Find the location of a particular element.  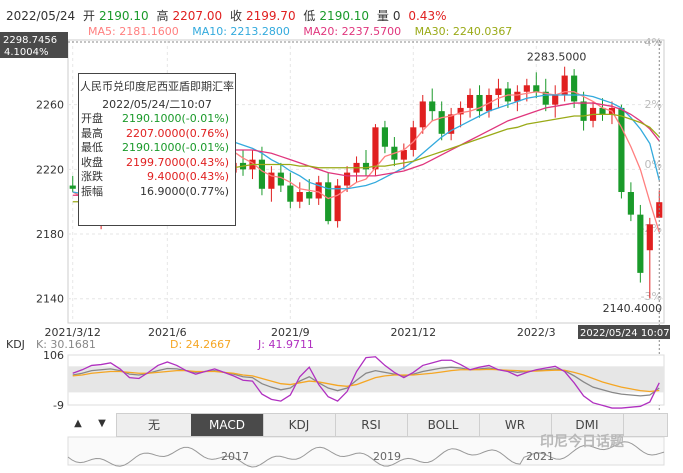

open-value: 2190.10 is located at coordinates (124, 16).